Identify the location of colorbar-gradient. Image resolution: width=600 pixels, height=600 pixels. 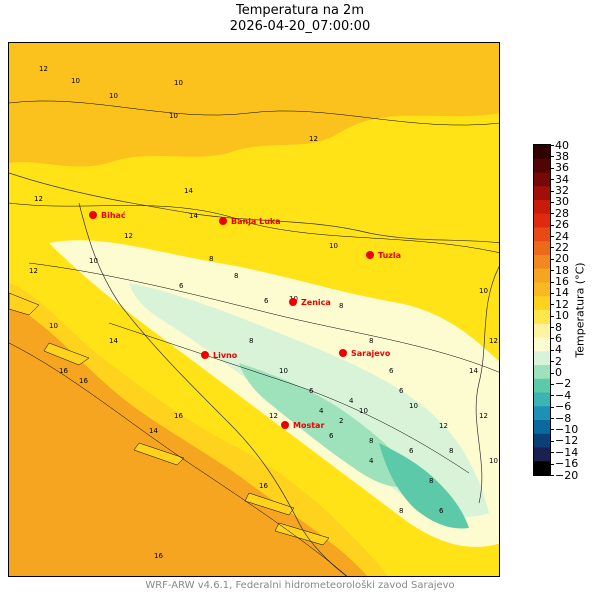
(542, 310).